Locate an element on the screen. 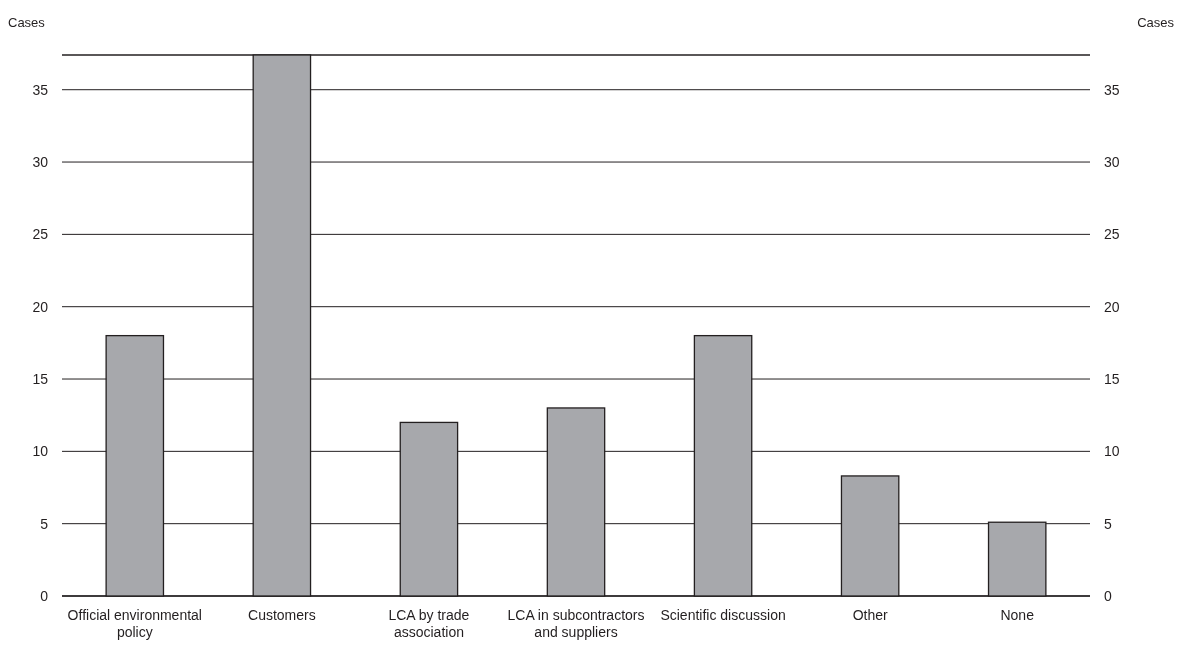 The height and width of the screenshot is (670, 1178). y-tick-label: 15 is located at coordinates (40, 378).